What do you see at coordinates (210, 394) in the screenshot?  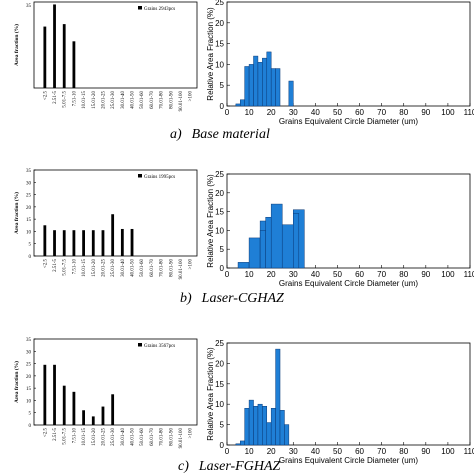 I see `right-ylabel-c: Relative Area Fraction (%)` at bounding box center [210, 394].